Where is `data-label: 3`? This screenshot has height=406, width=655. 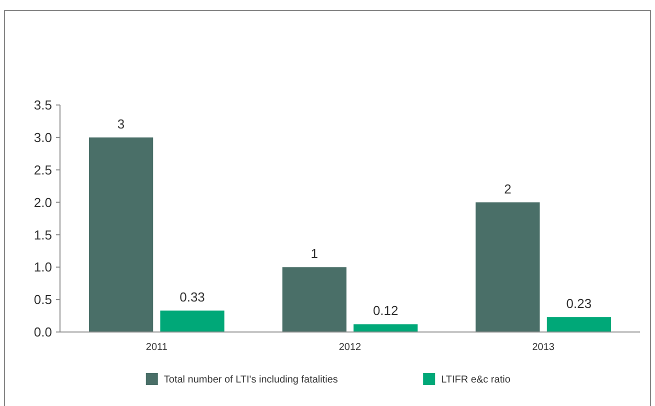
data-label: 3 is located at coordinates (121, 124).